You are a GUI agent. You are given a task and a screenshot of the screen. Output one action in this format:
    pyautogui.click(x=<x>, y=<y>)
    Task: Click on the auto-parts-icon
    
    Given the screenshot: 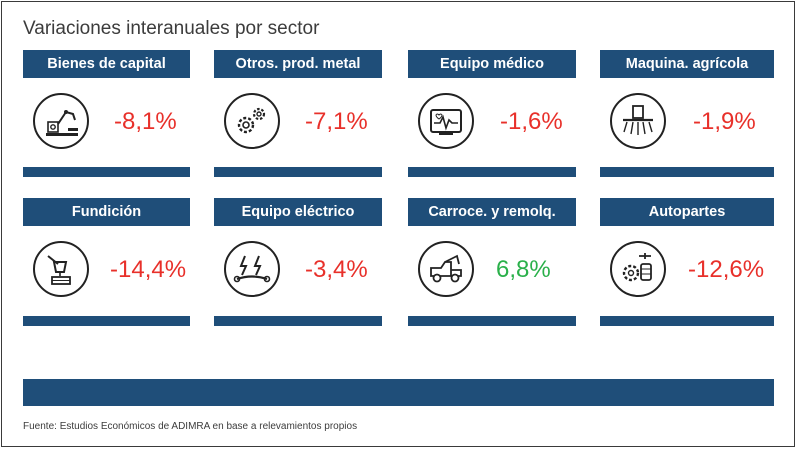 What is the action you would take?
    pyautogui.click(x=638, y=269)
    